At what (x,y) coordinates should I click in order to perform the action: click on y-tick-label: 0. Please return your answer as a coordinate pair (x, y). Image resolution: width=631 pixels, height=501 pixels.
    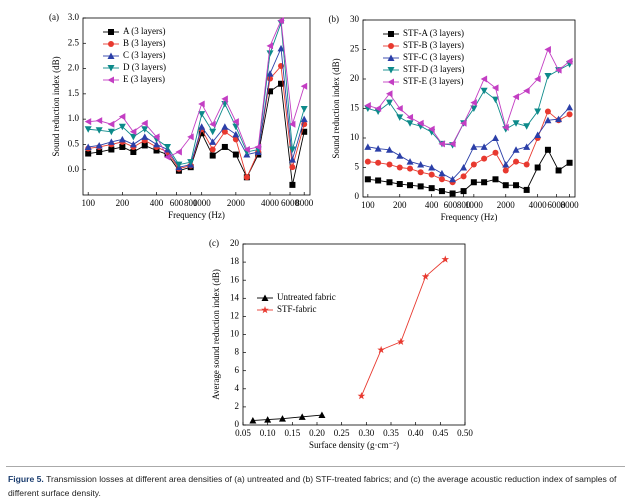
    Looking at the image, I should click on (237, 424).